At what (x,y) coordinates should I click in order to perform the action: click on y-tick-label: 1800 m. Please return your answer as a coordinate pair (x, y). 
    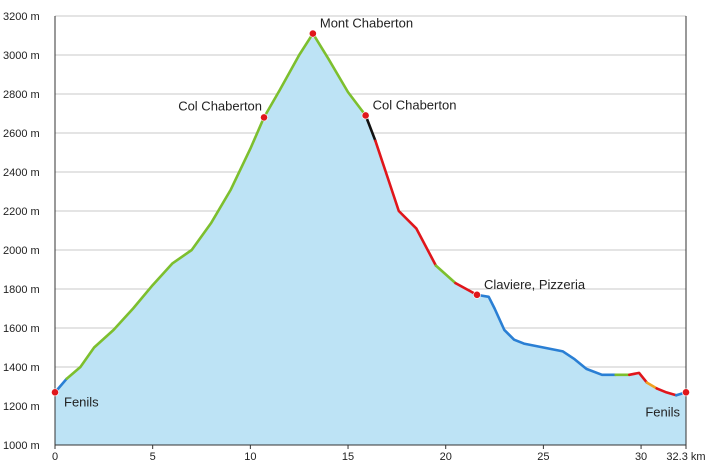
    Looking at the image, I should click on (21, 290).